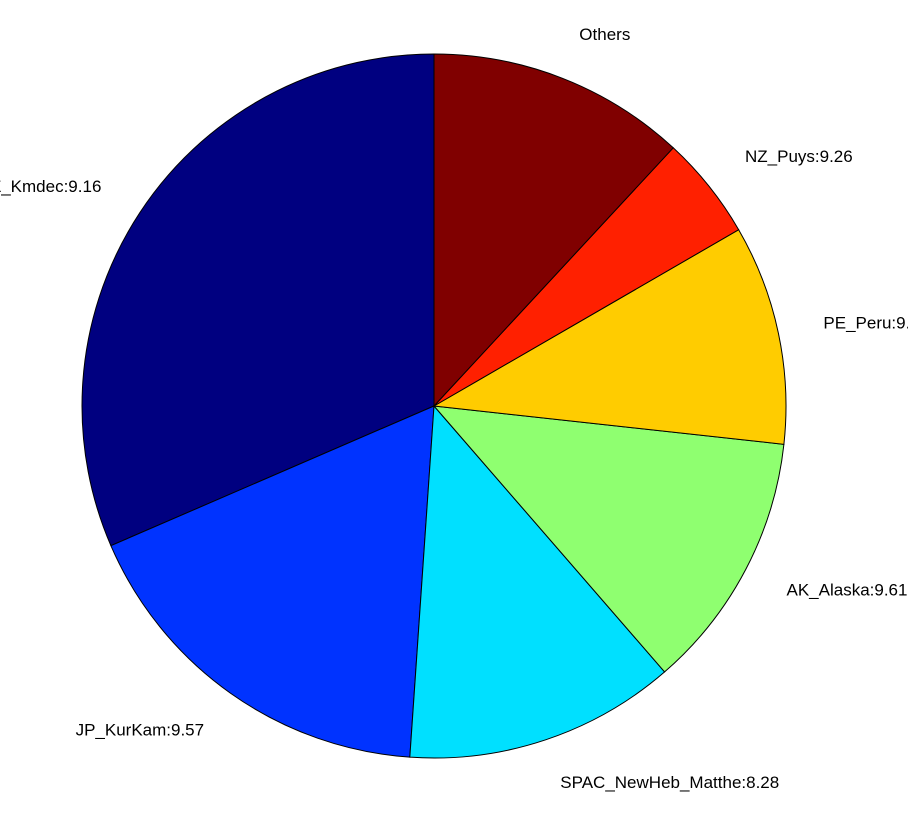  What do you see at coordinates (140, 729) in the screenshot?
I see `pie-label-1: JP_KurKam:9.57` at bounding box center [140, 729].